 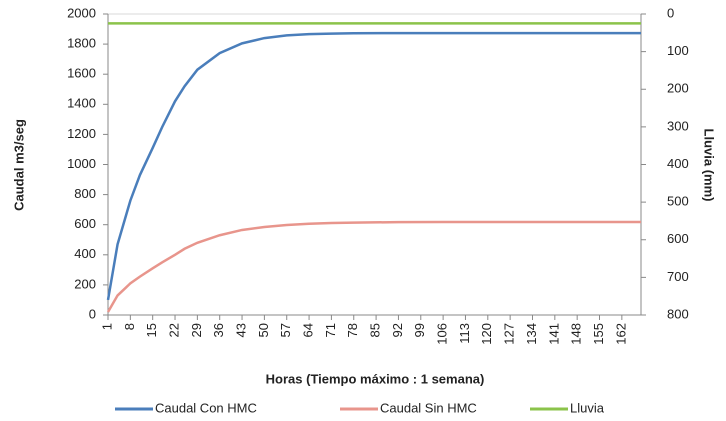 What do you see at coordinates (85, 283) in the screenshot?
I see `y-tick-label: 200` at bounding box center [85, 283].